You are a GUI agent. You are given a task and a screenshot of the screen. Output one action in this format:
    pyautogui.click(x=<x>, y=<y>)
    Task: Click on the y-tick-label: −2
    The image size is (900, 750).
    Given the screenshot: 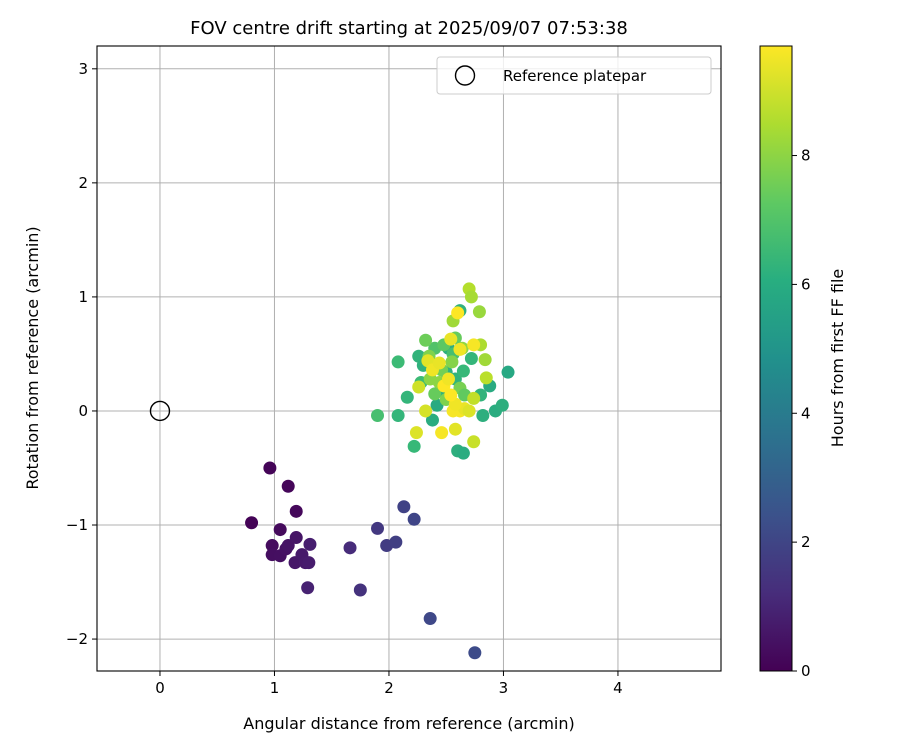 What is the action you would take?
    pyautogui.click(x=77, y=639)
    